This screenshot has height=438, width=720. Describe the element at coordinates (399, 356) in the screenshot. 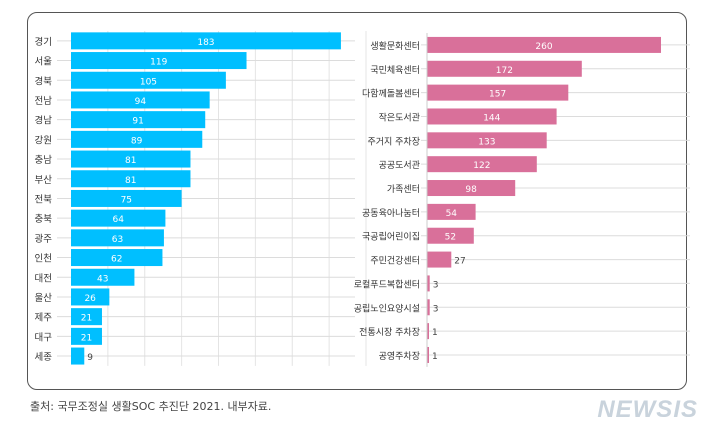

I see `category-label: 공영주차장` at that location.